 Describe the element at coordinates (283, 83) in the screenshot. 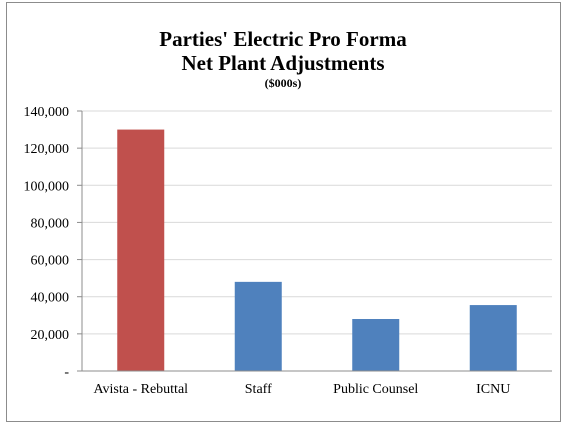

I see `chart-units: ($000s)` at that location.